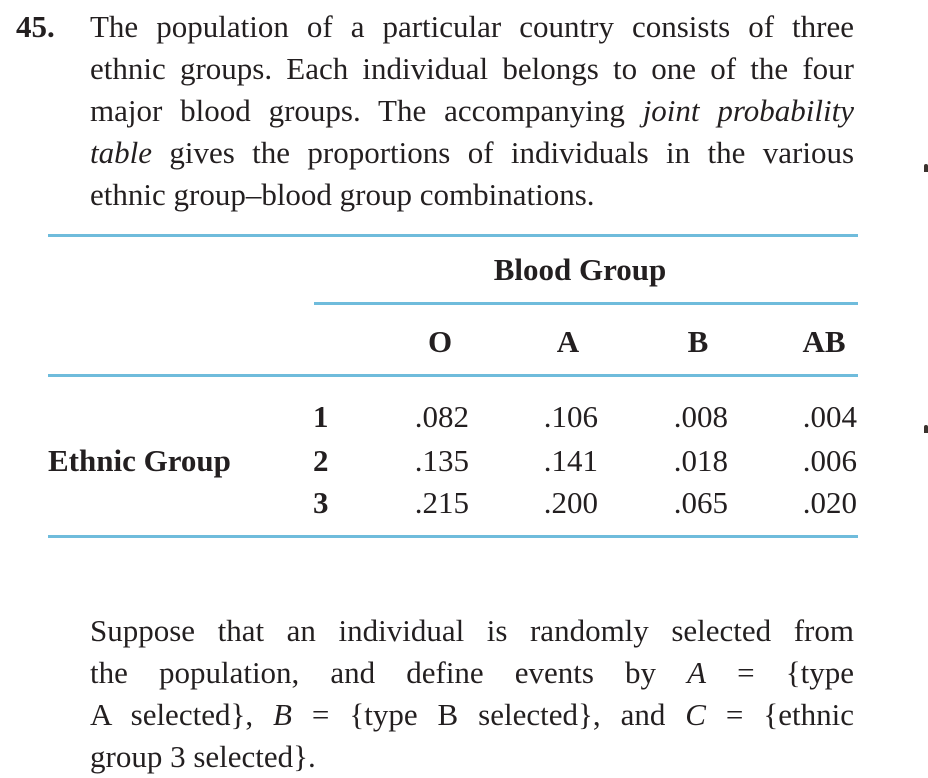  Describe the element at coordinates (321, 460) in the screenshot. I see `row-label-2: 2` at that location.